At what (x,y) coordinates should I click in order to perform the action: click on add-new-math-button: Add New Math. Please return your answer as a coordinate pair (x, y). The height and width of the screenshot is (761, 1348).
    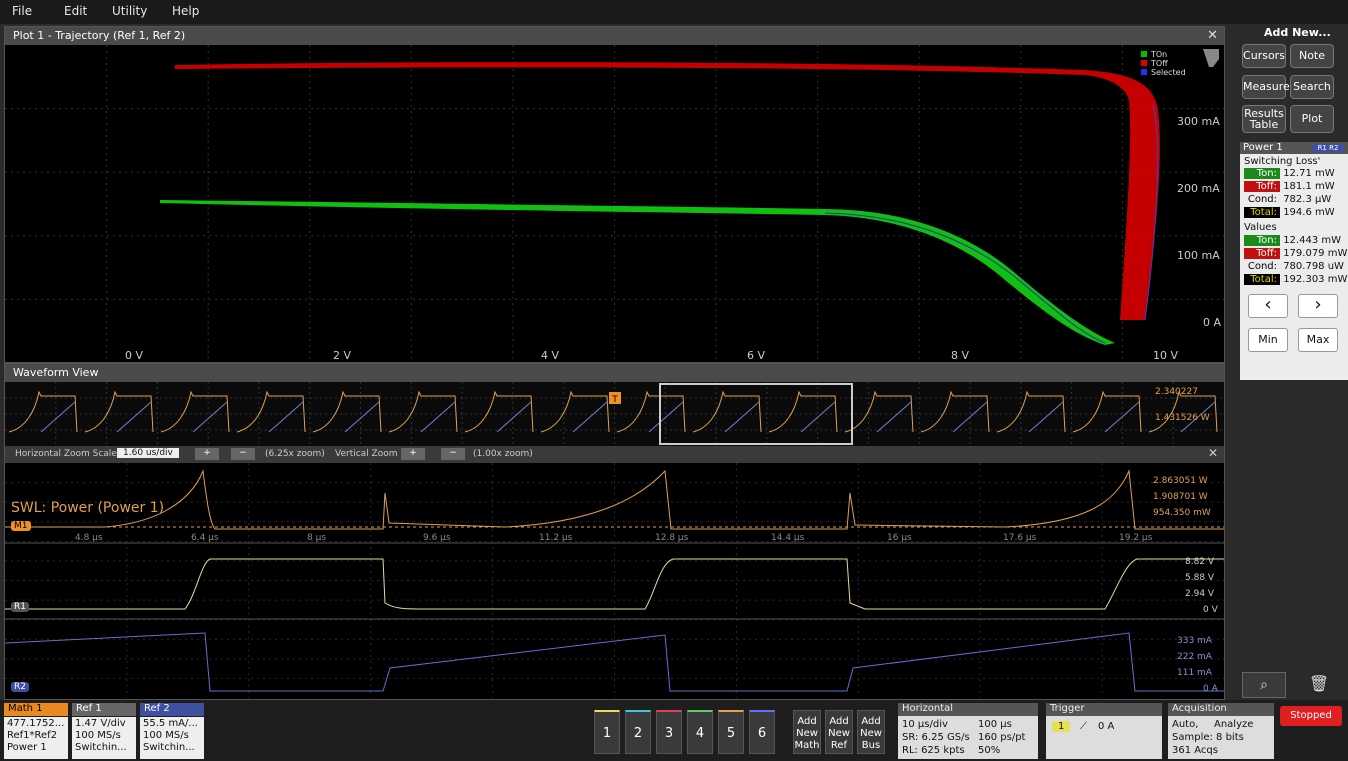
    Looking at the image, I should click on (807, 732).